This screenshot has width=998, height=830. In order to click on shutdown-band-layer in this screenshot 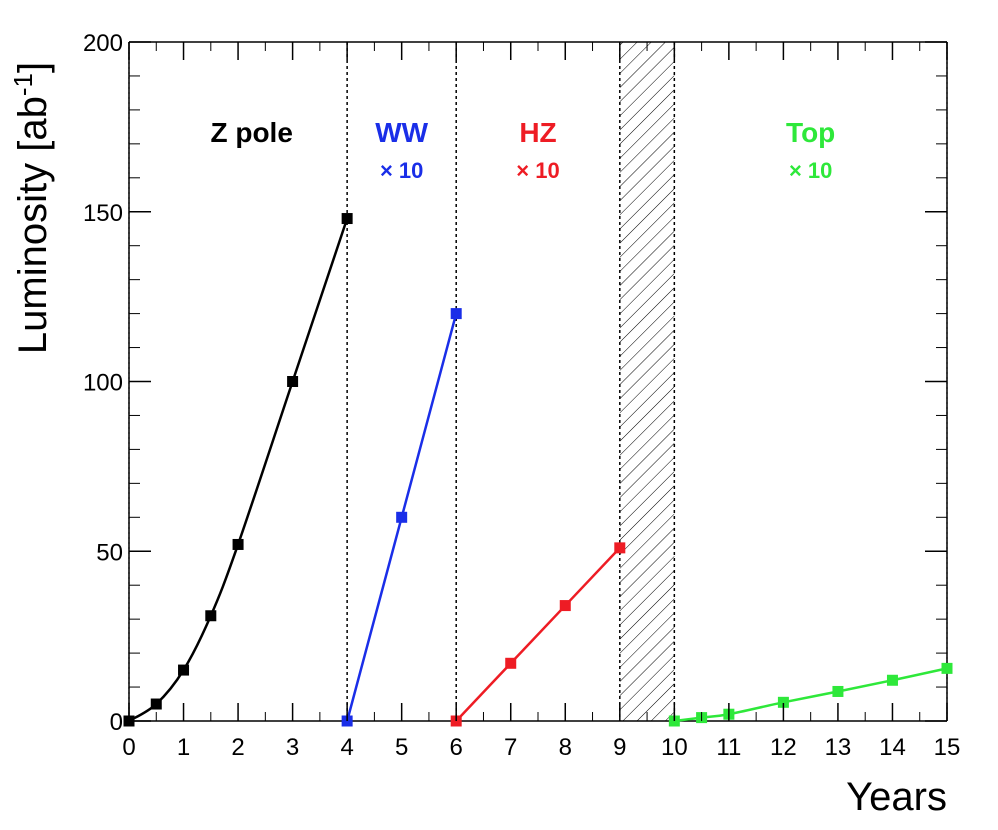, I will do `click(647, 381)`.